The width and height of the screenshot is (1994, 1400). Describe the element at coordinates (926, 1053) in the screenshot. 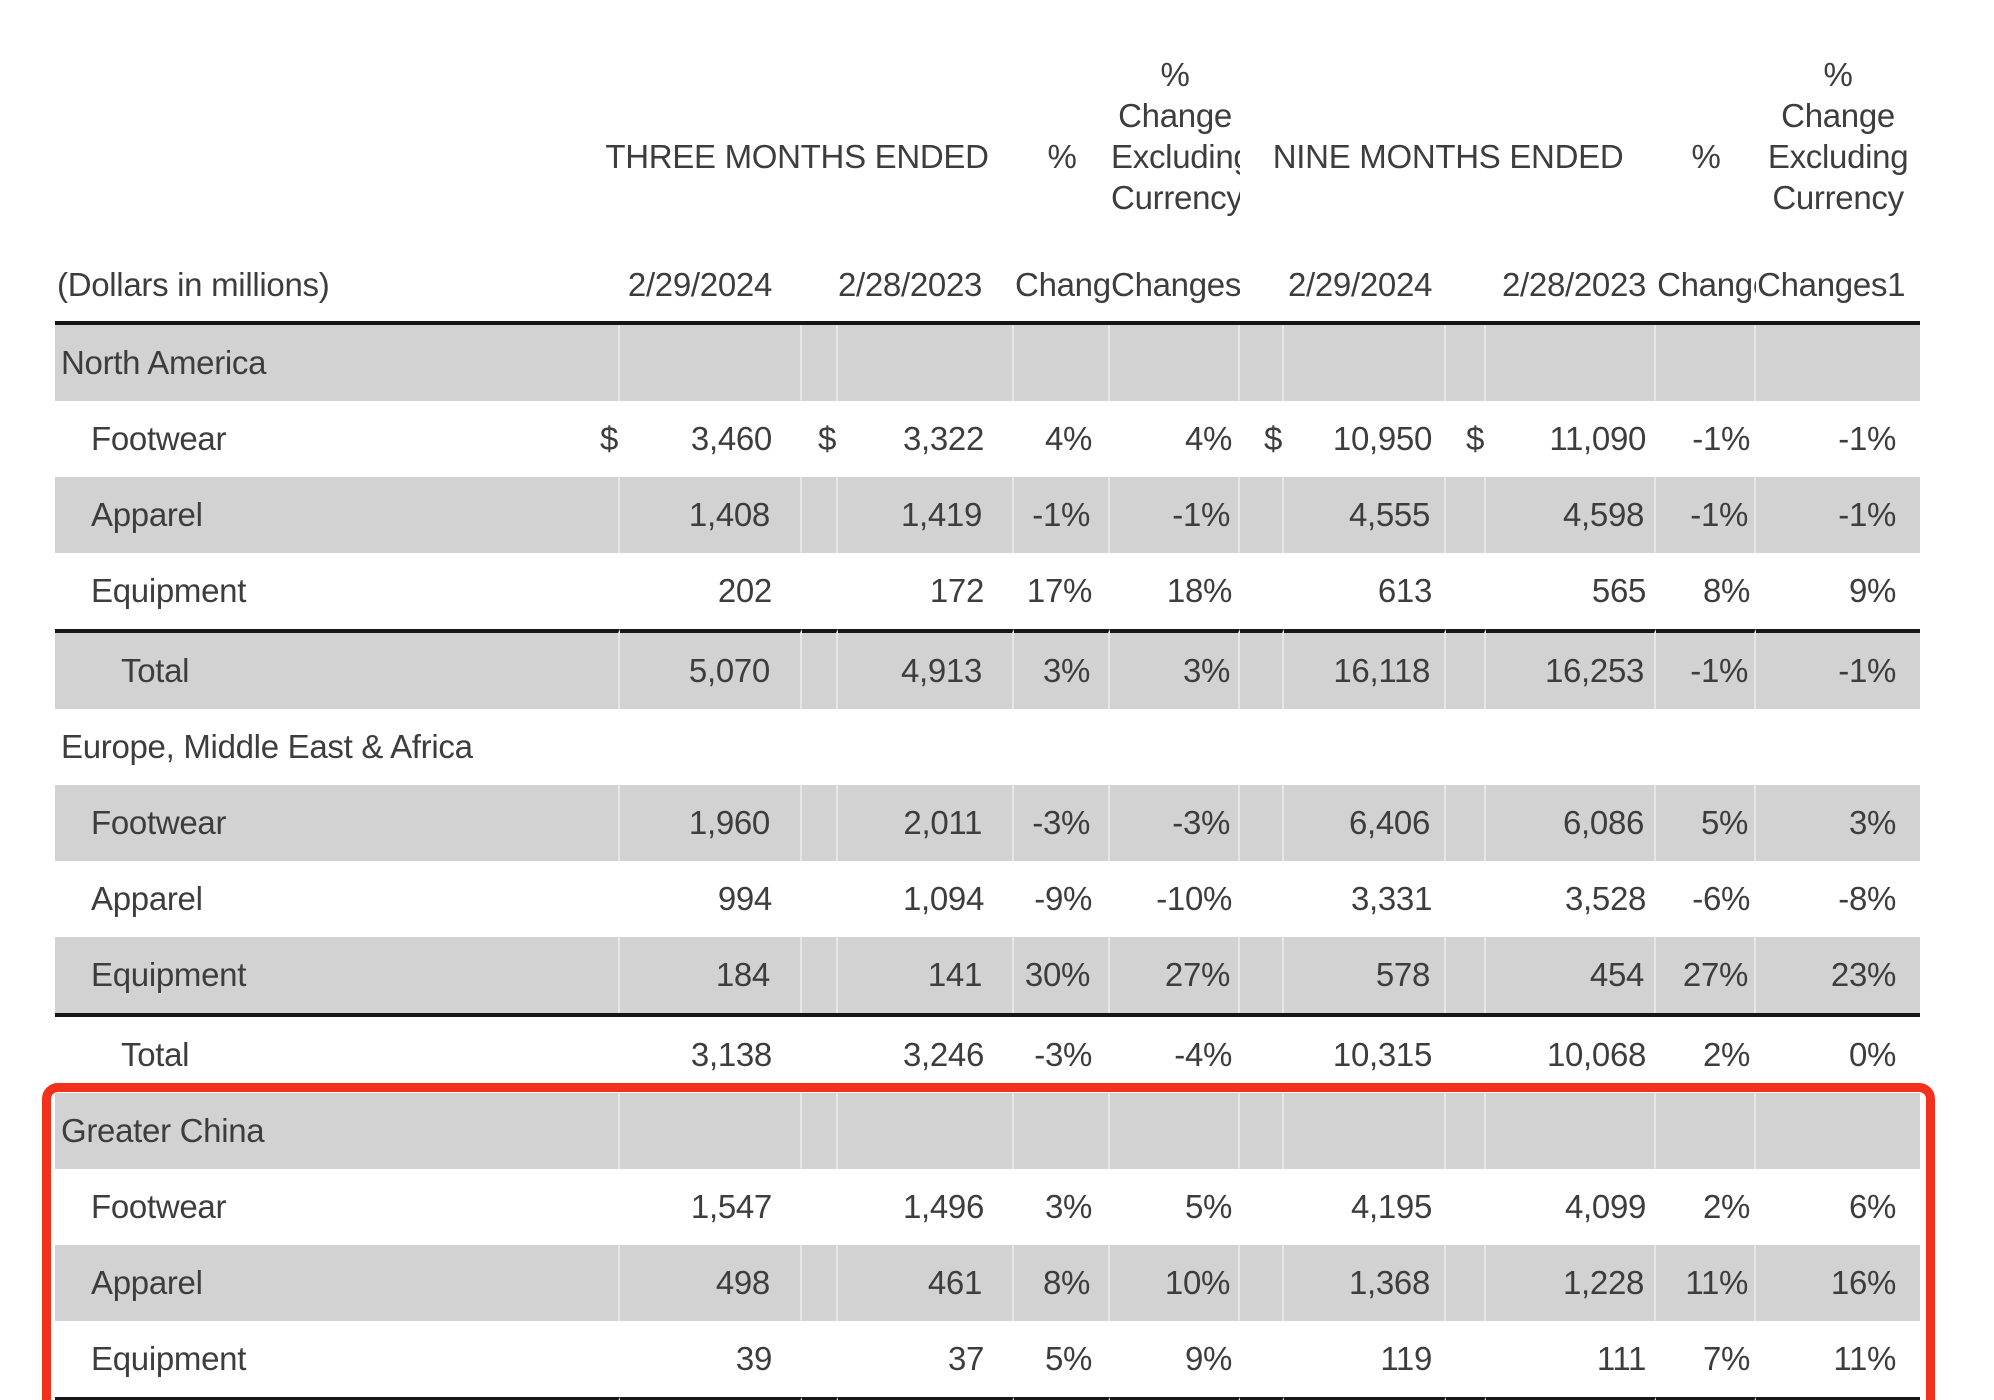

I see `value-3mo-2023: 3,246` at that location.